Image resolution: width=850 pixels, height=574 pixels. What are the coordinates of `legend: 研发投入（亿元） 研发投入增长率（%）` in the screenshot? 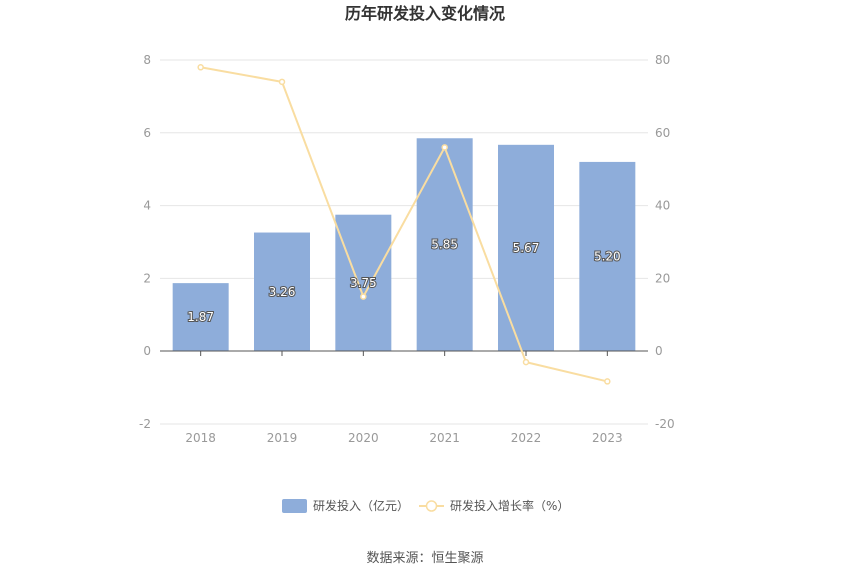 It's located at (425, 505).